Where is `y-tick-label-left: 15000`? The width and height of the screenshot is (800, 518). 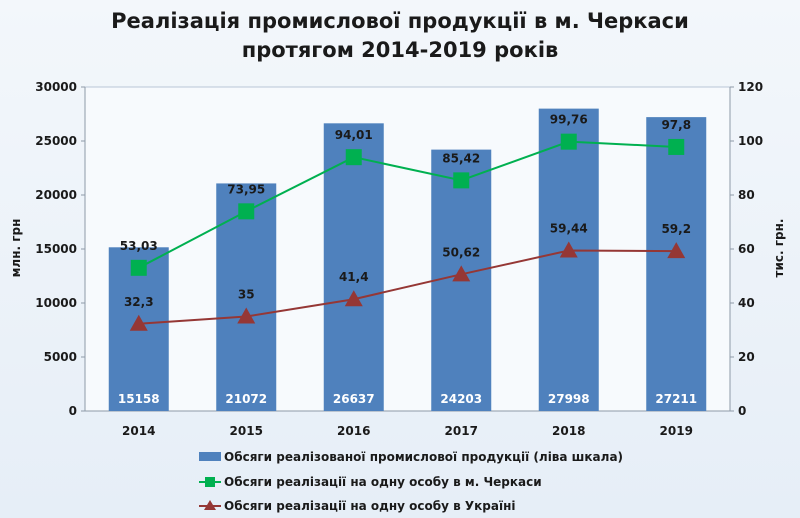
y-tick-label-left: 15000 is located at coordinates (56, 249).